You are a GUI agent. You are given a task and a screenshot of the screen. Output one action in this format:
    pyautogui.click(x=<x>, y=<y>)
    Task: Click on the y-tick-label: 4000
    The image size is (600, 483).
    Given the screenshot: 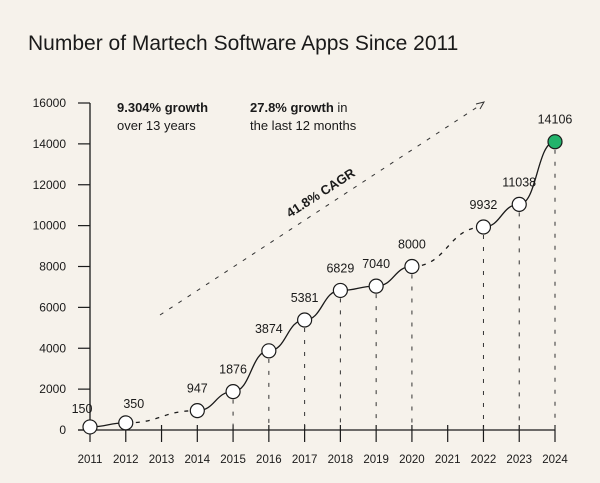 What is the action you would take?
    pyautogui.click(x=52, y=348)
    